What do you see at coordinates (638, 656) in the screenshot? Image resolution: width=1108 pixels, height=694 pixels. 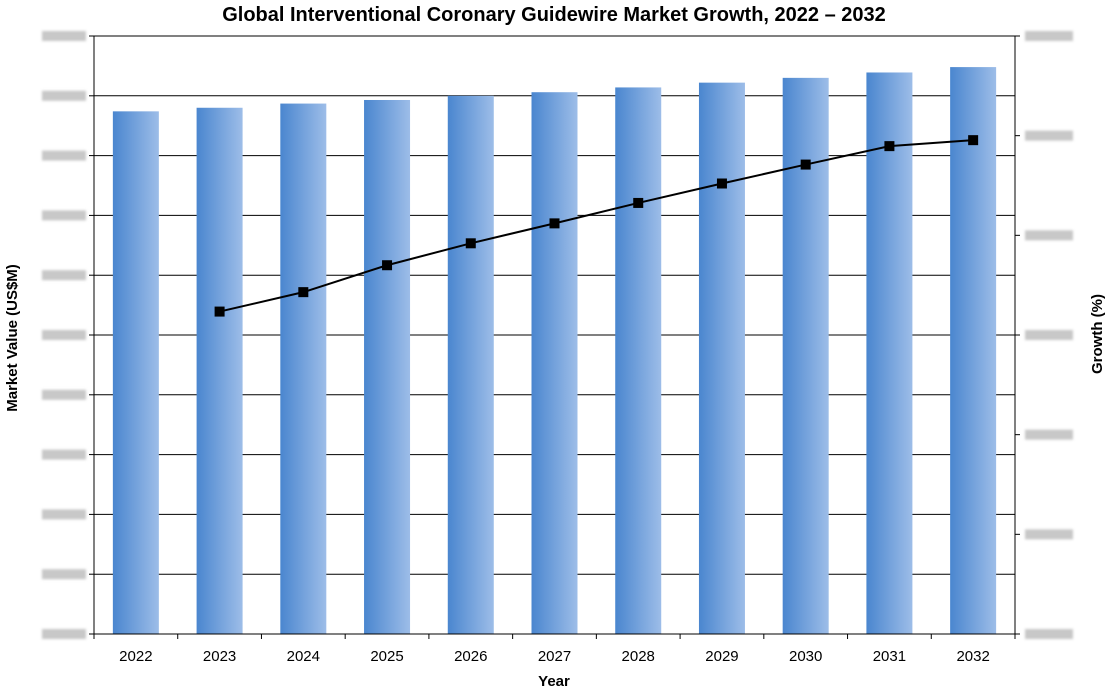 I see `x-tick-label: 2028` at bounding box center [638, 656].